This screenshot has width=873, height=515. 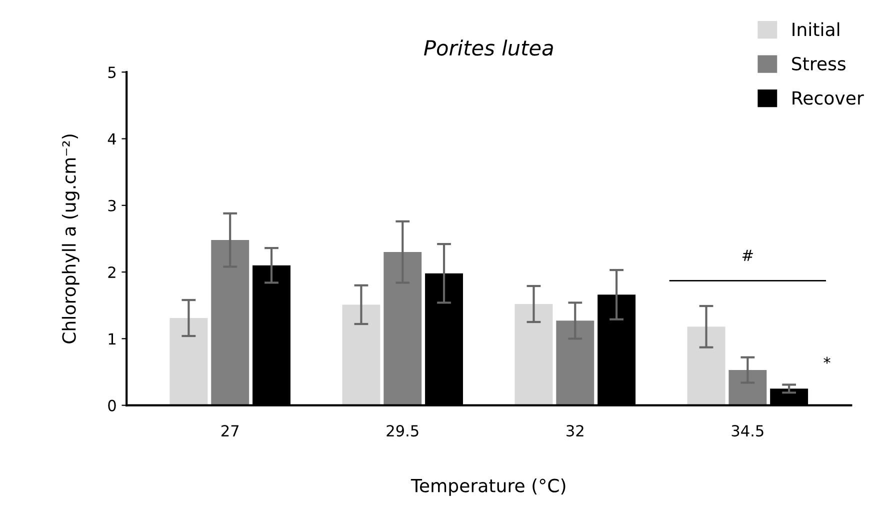 What do you see at coordinates (112, 139) in the screenshot?
I see `y-tick-label: 4` at bounding box center [112, 139].